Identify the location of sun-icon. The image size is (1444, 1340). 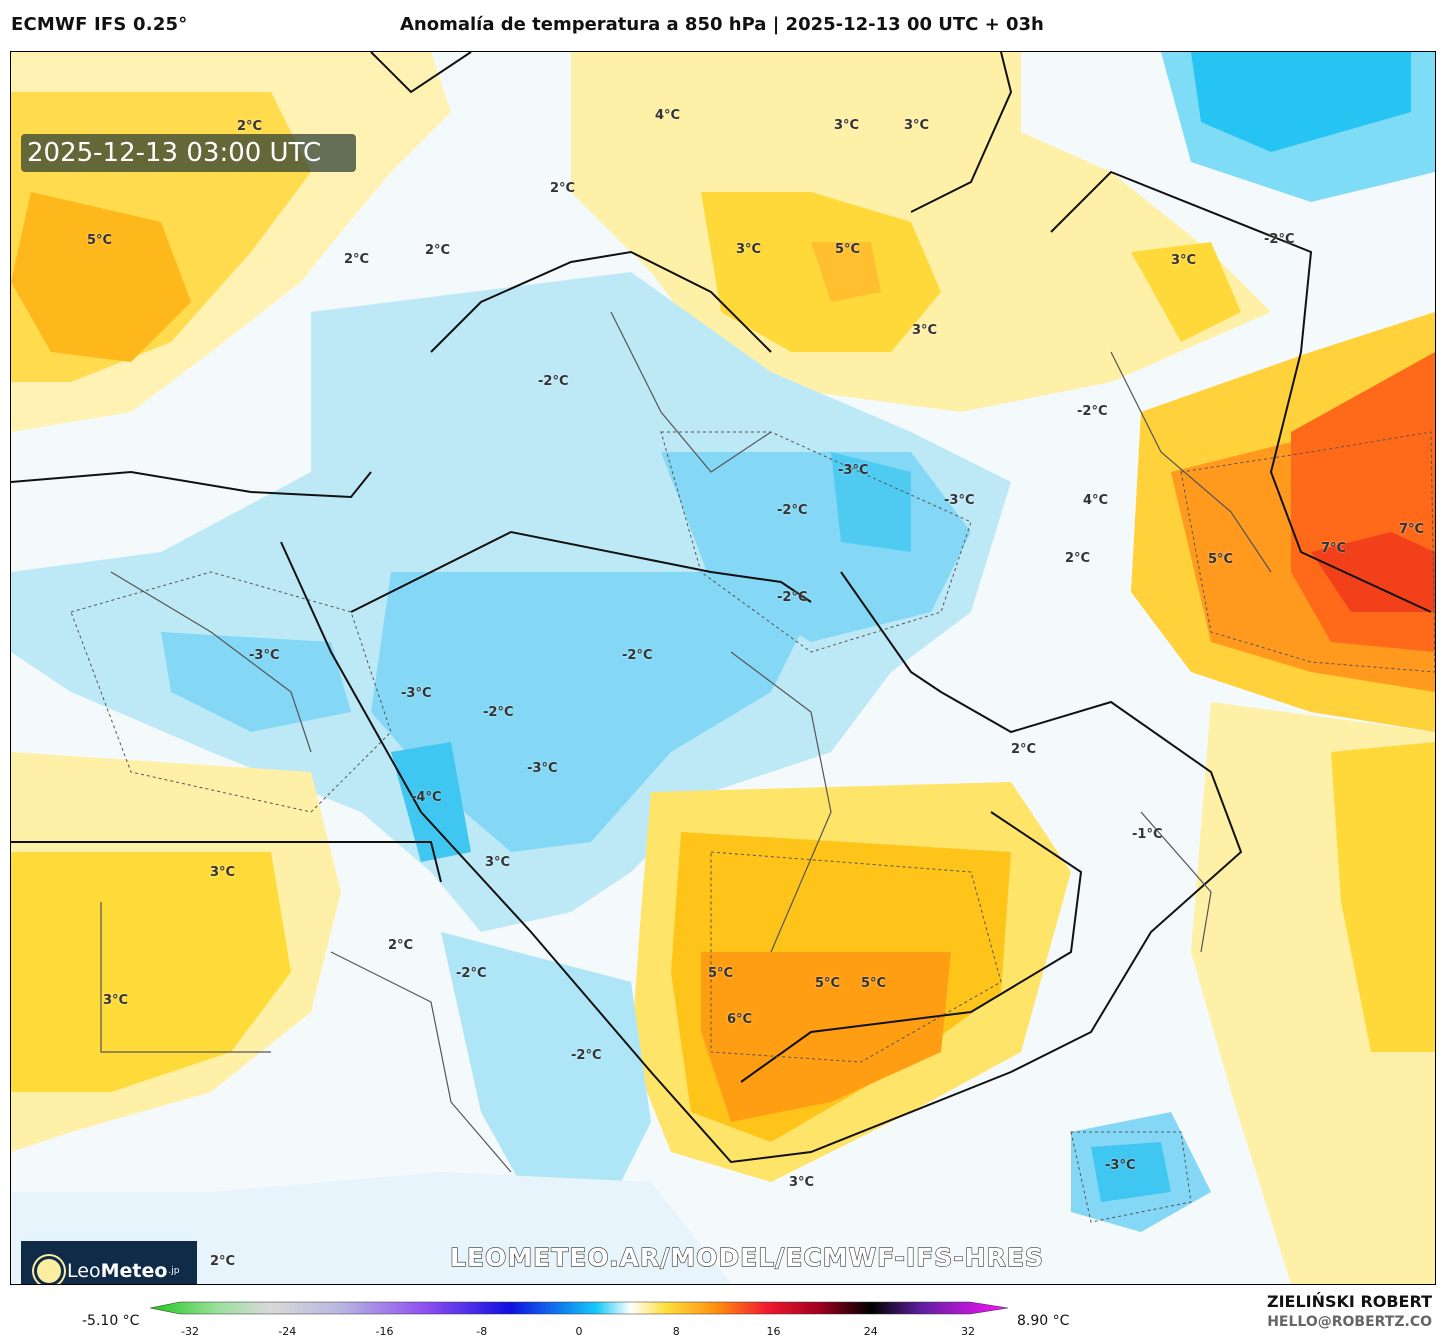
(49, 1271).